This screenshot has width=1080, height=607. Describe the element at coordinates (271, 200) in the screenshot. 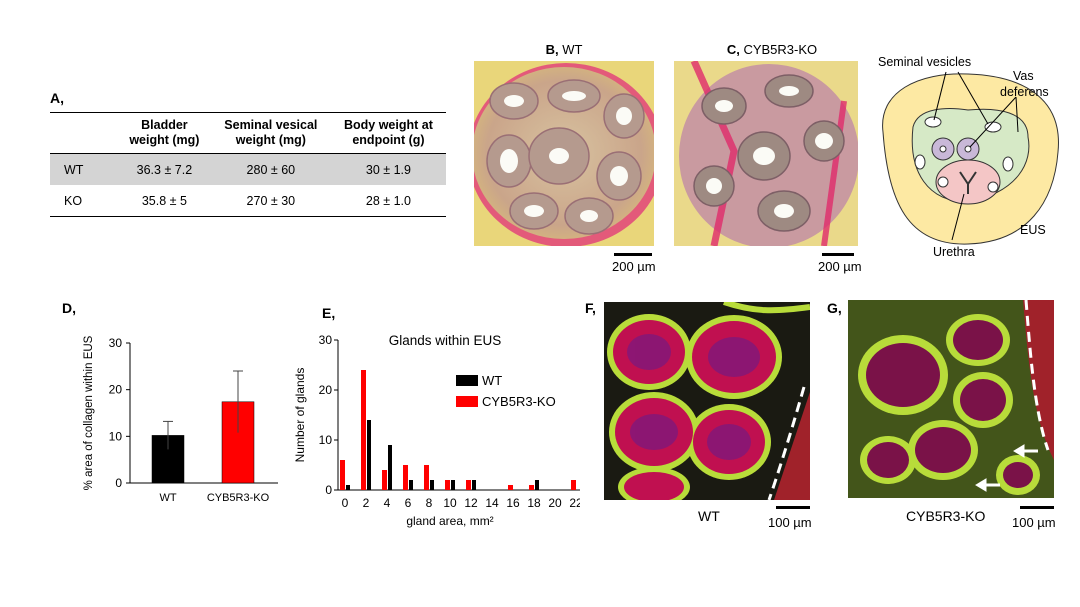

I see `table-cell: 270 ± 30` at that location.